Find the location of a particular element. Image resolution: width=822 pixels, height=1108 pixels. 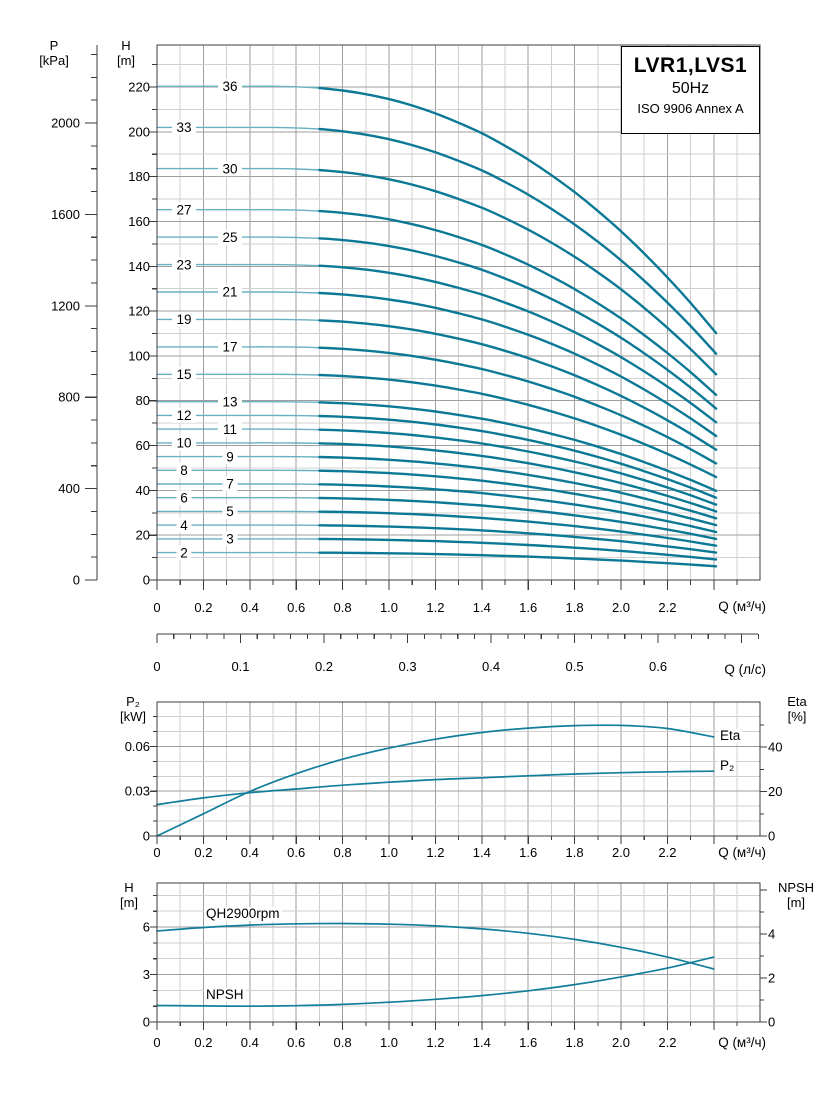

head-small-axis-unit: [m] is located at coordinates (129, 902).